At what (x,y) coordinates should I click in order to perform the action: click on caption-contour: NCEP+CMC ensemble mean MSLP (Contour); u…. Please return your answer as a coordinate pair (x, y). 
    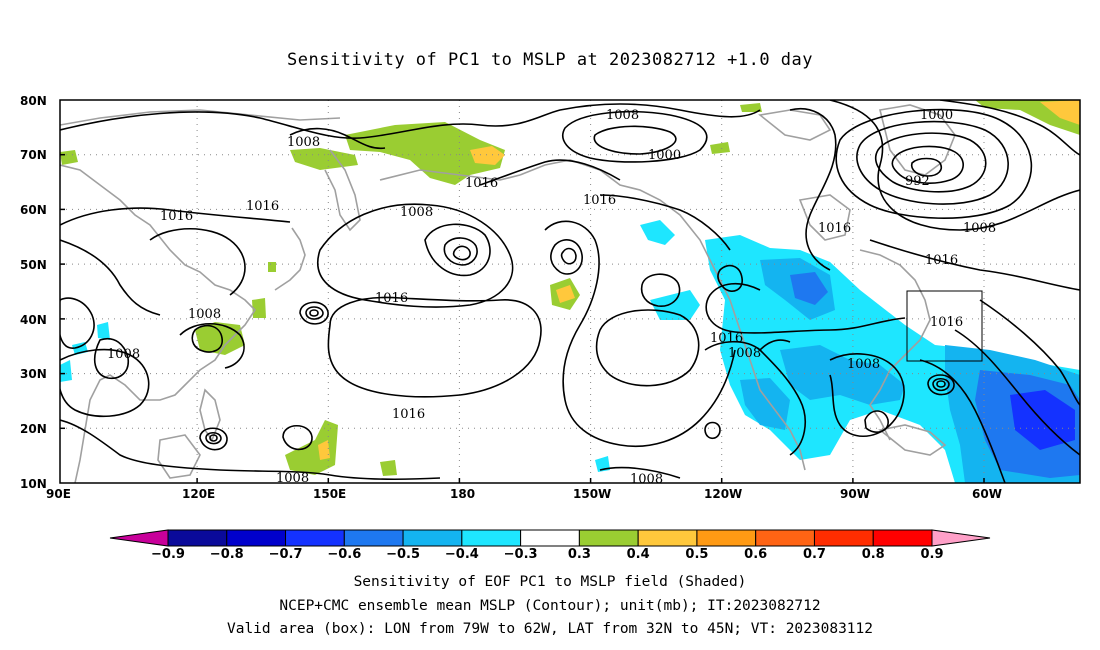
    Looking at the image, I should click on (550, 606).